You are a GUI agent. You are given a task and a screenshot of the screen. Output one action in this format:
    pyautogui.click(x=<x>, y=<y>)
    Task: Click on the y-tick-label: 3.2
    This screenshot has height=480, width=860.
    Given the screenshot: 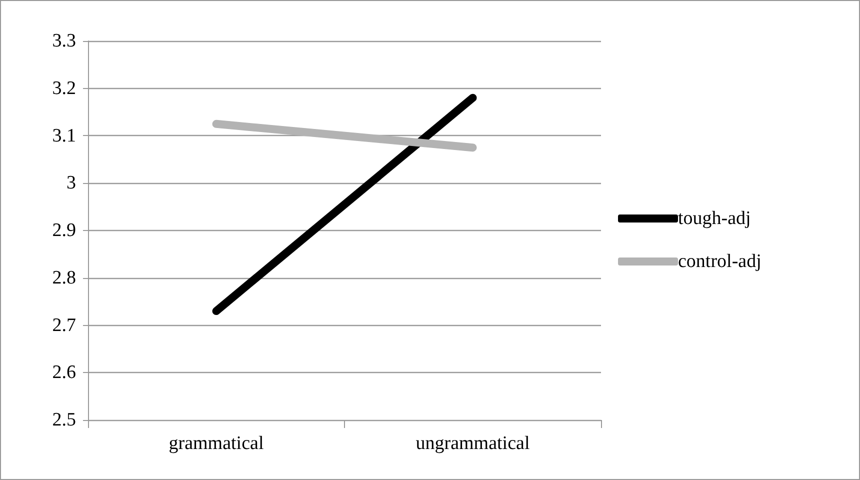 What is the action you would take?
    pyautogui.click(x=64, y=88)
    